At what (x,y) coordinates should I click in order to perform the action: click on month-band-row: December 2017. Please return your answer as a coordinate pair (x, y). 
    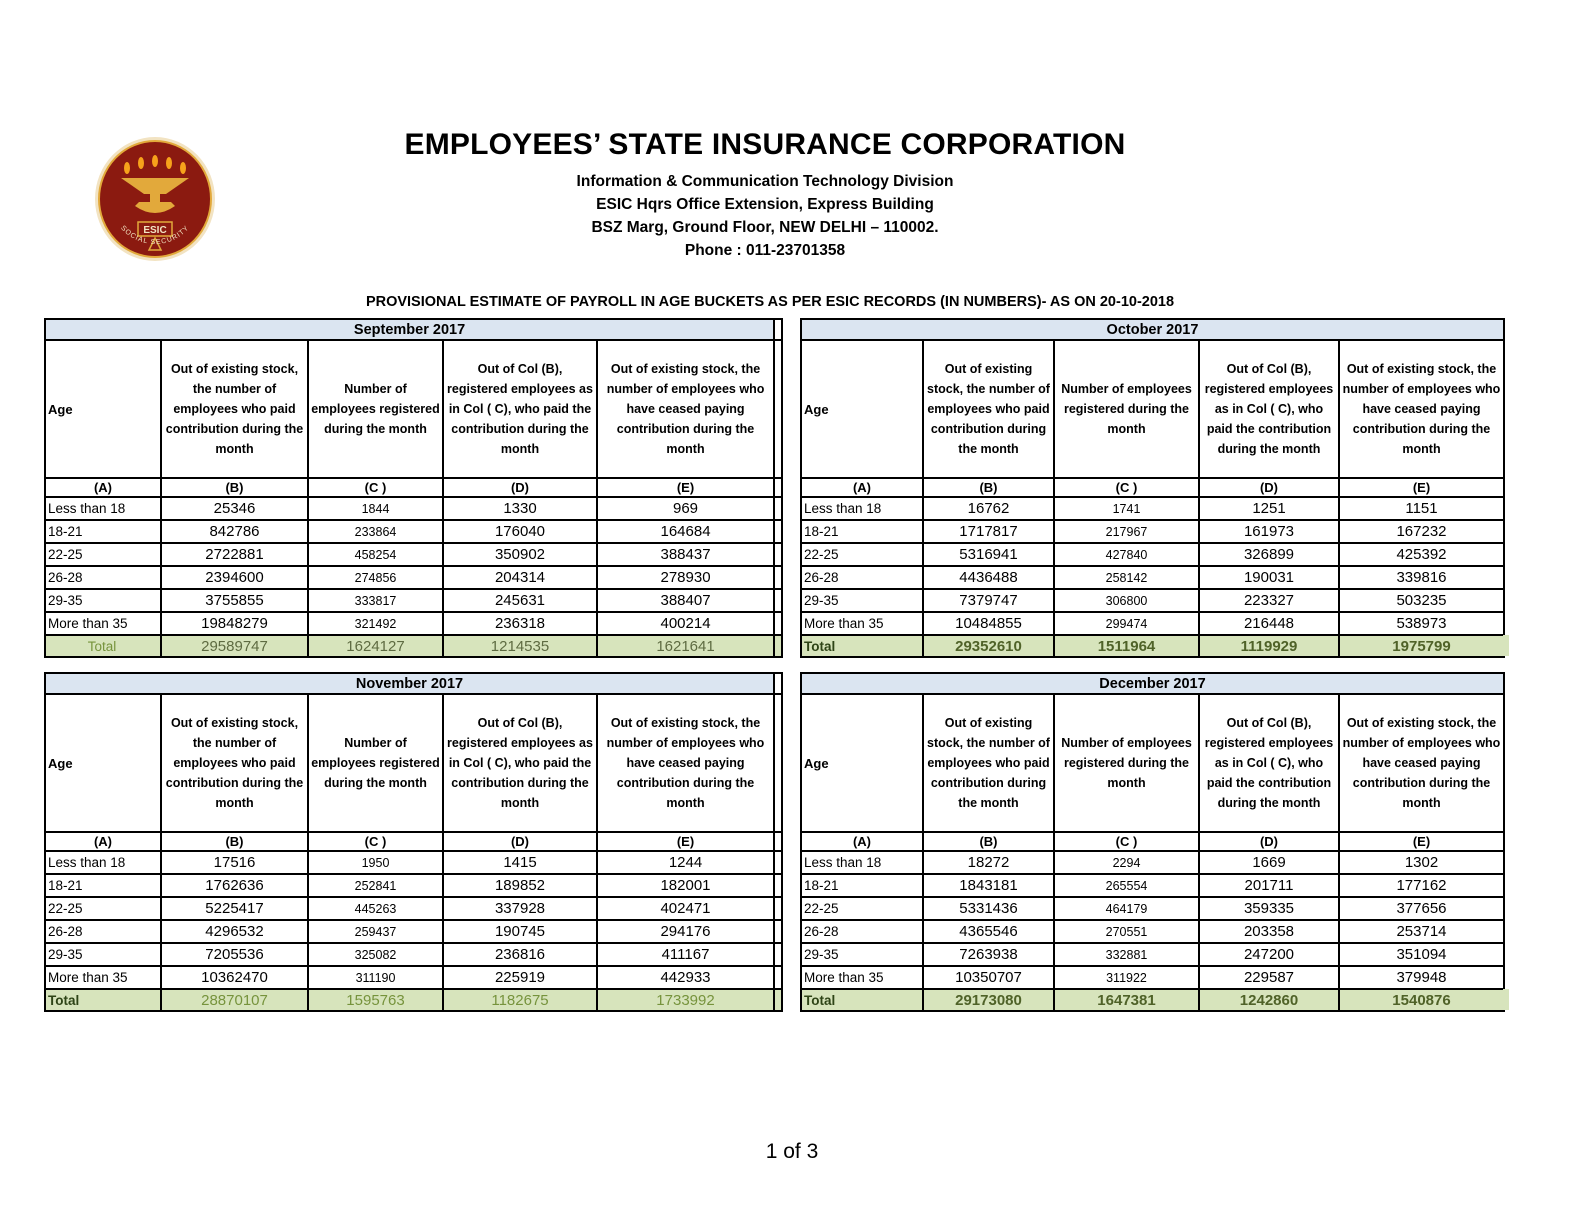
    Looking at the image, I should click on (1152, 683).